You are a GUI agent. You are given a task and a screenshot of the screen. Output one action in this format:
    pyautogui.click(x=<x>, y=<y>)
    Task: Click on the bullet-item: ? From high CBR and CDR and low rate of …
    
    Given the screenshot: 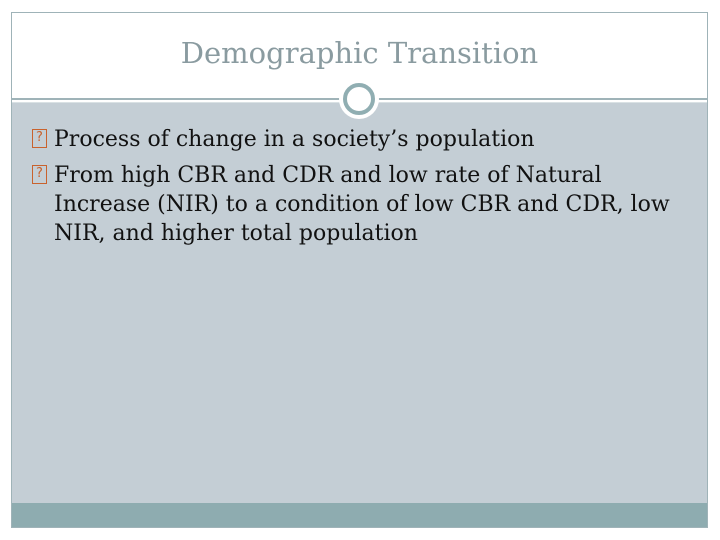 What is the action you would take?
    pyautogui.click(x=360, y=204)
    